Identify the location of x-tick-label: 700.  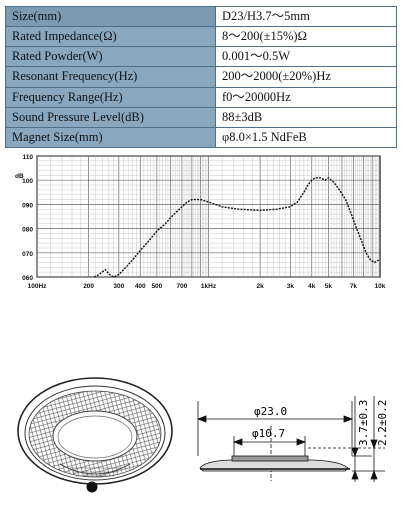
(182, 286).